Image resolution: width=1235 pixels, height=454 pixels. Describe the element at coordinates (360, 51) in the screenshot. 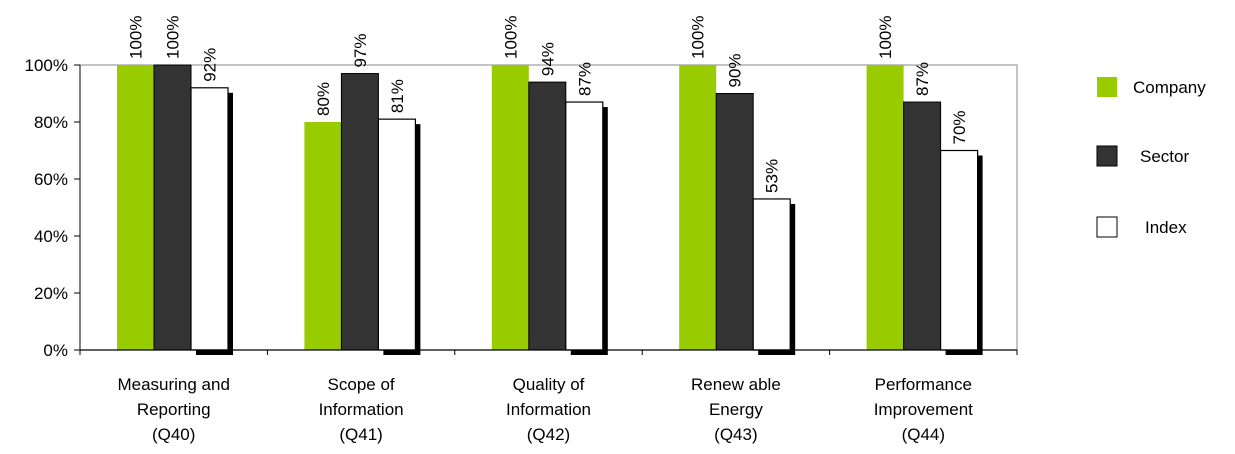

I see `data-label: 97%` at that location.